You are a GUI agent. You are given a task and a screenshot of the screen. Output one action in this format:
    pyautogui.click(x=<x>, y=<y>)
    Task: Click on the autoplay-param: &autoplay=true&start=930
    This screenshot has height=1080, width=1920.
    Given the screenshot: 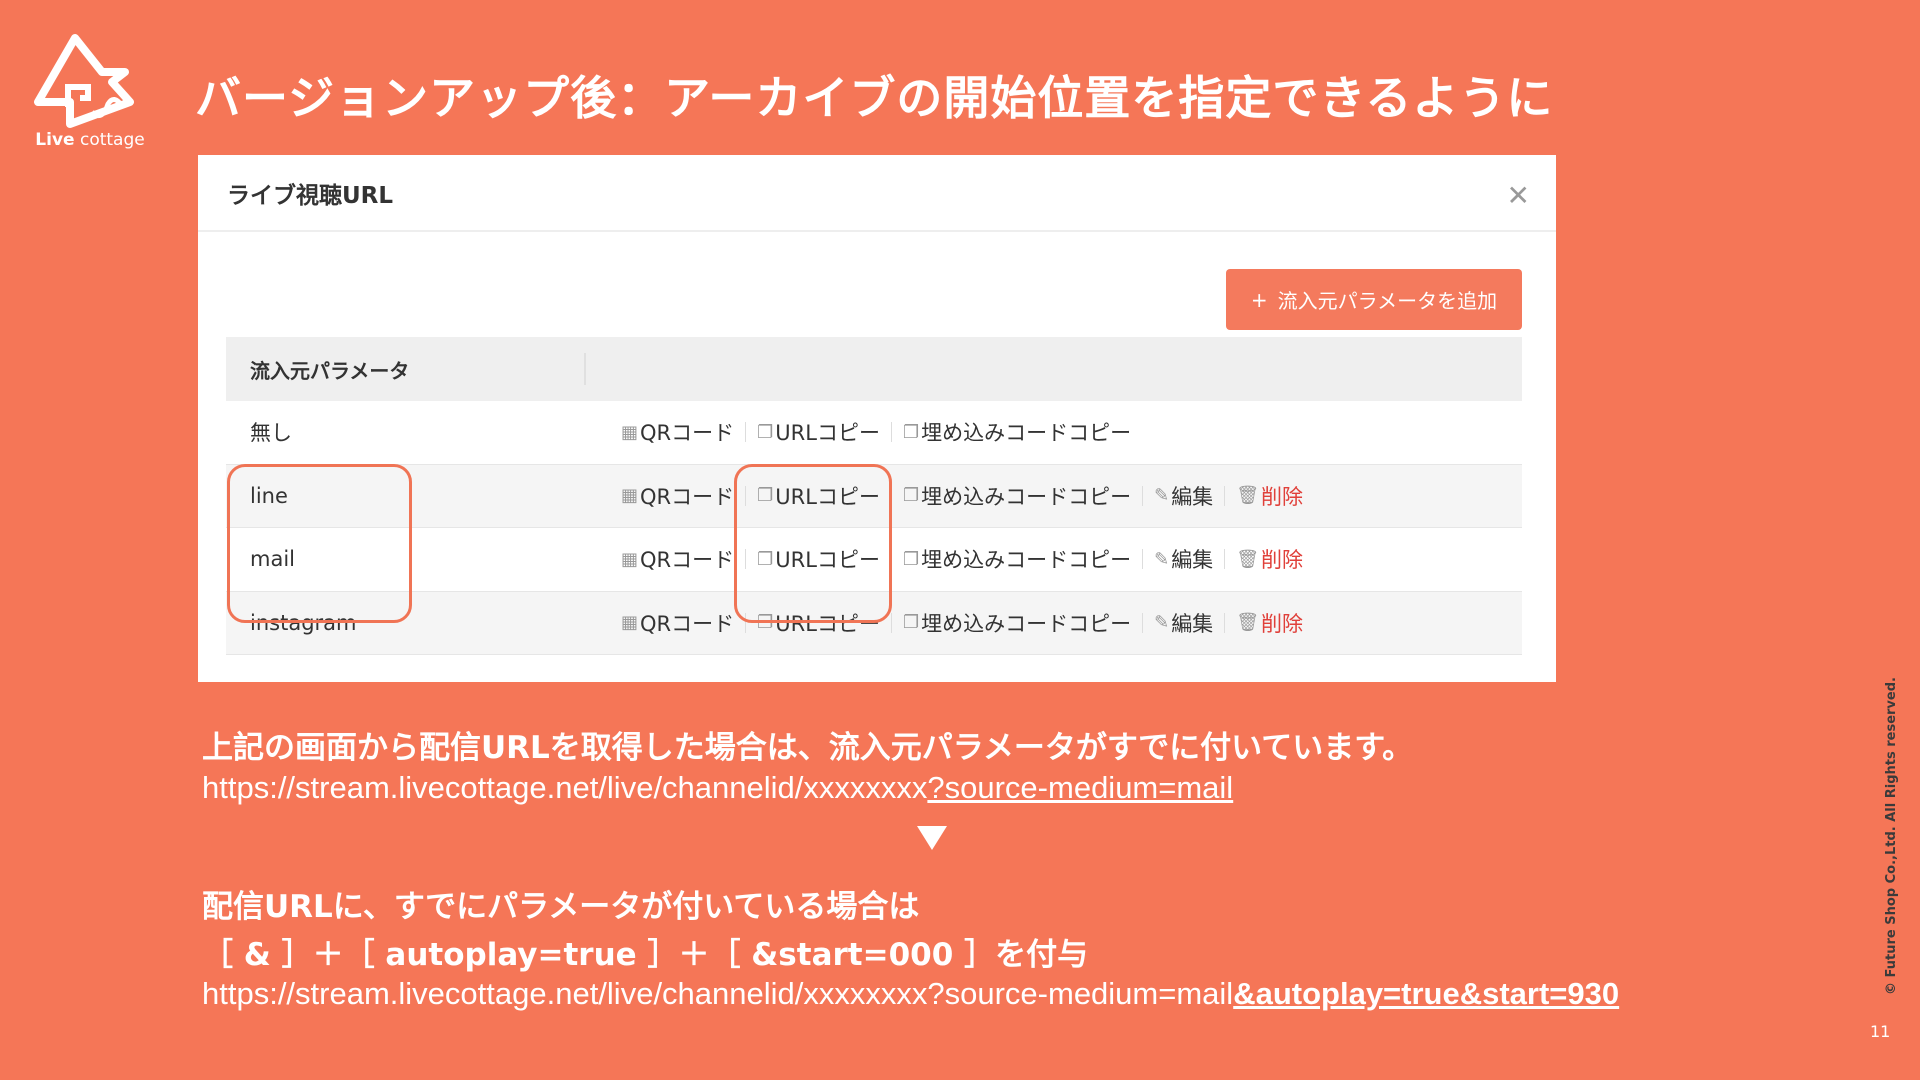 What is the action you would take?
    pyautogui.click(x=1426, y=993)
    